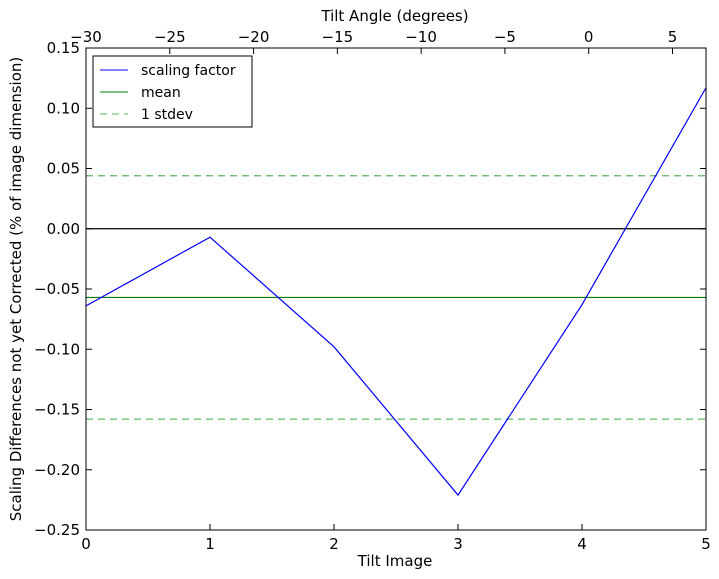  I want to click on top-tick-label: −5, so click(505, 37).